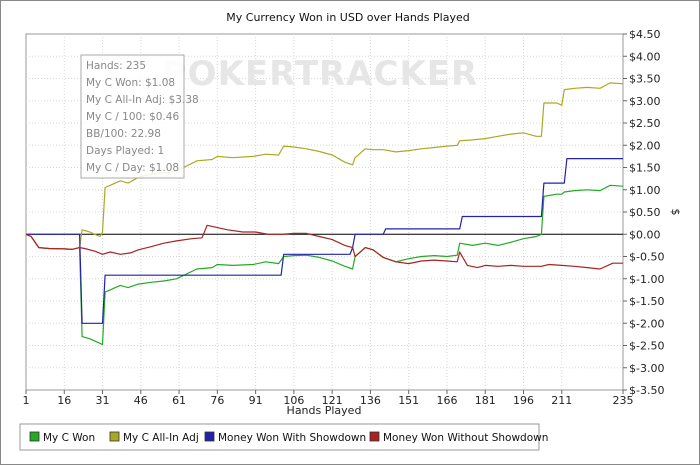 The height and width of the screenshot is (465, 700). I want to click on stats-allin-adj: My C All-In Adj: $3.38, so click(142, 100).